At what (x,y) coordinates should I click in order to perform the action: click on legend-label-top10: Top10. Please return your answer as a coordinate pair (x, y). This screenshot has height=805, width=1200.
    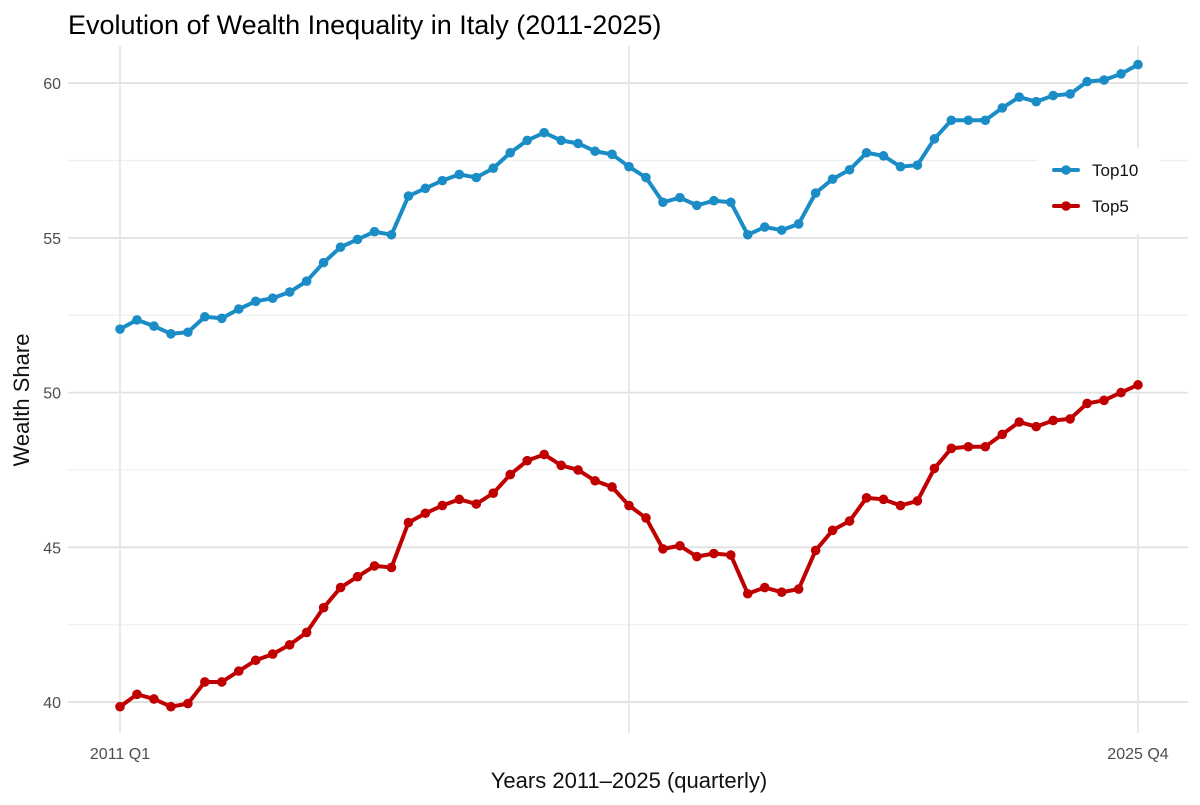
    Looking at the image, I should click on (1115, 170).